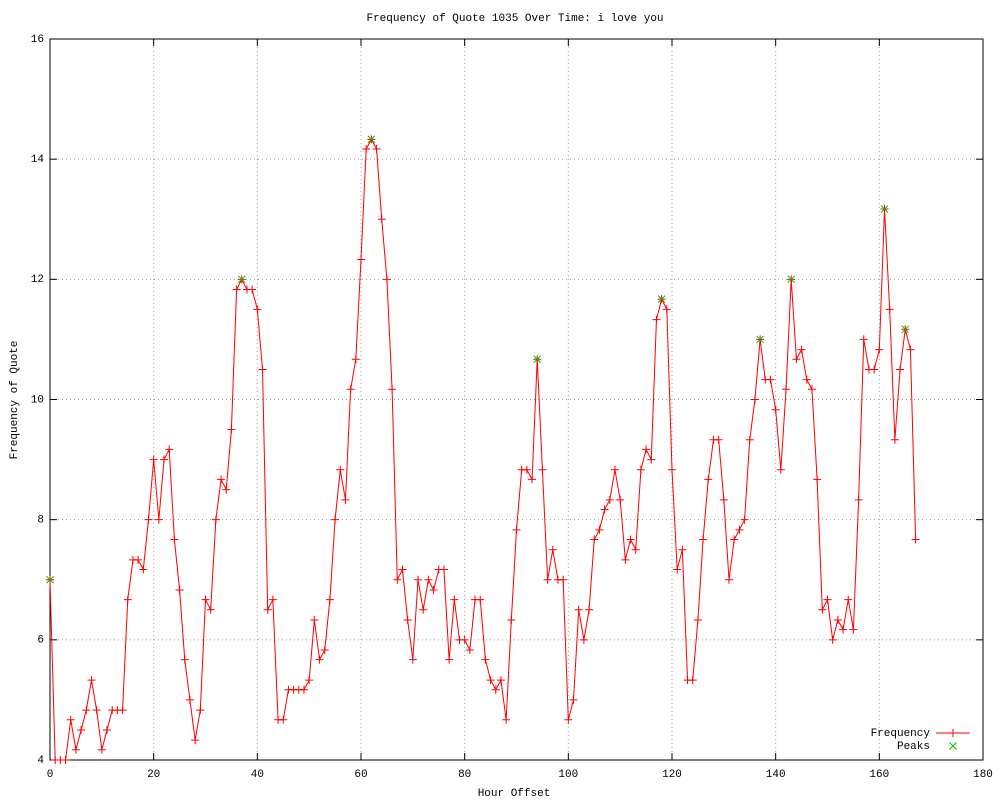 The image size is (1000, 805). Describe the element at coordinates (15, 400) in the screenshot. I see `y-axis-label: Frequency of Quote` at that location.